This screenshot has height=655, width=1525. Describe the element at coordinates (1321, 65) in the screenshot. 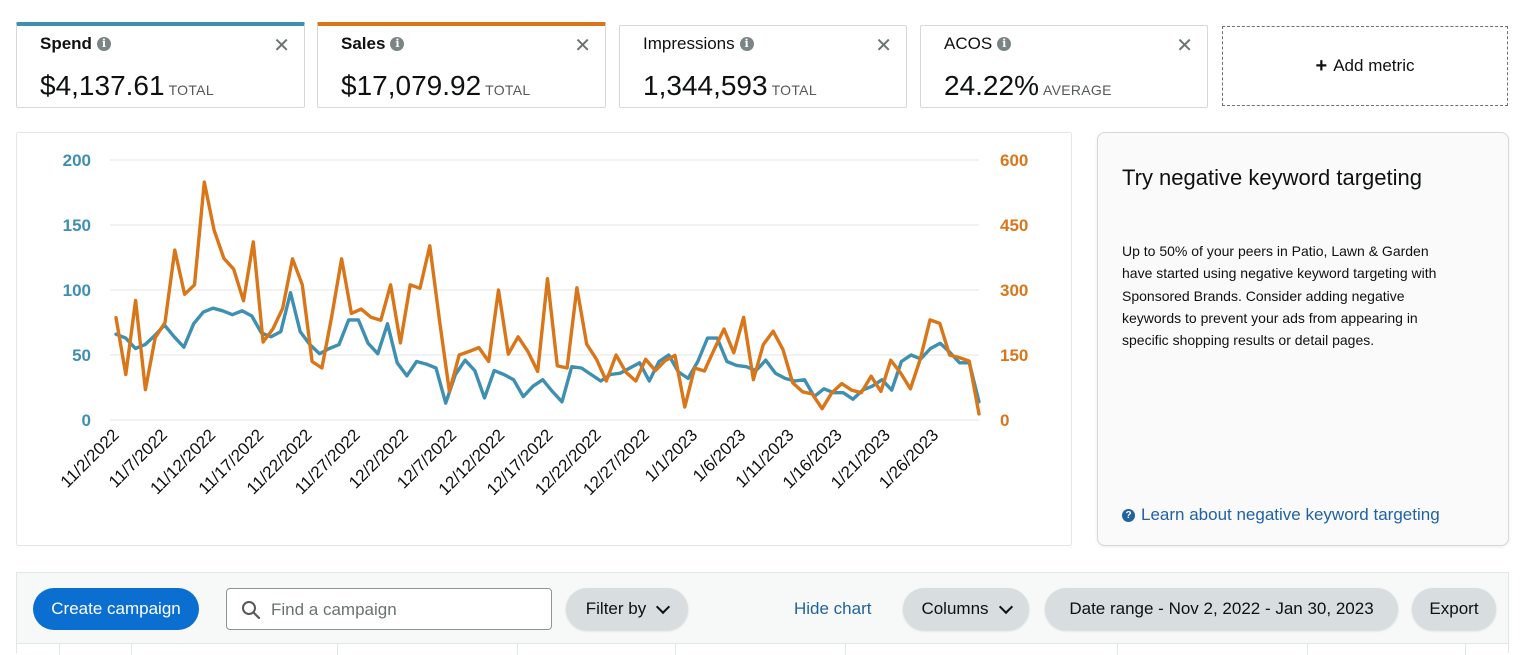

I see `plus-icon: +` at that location.